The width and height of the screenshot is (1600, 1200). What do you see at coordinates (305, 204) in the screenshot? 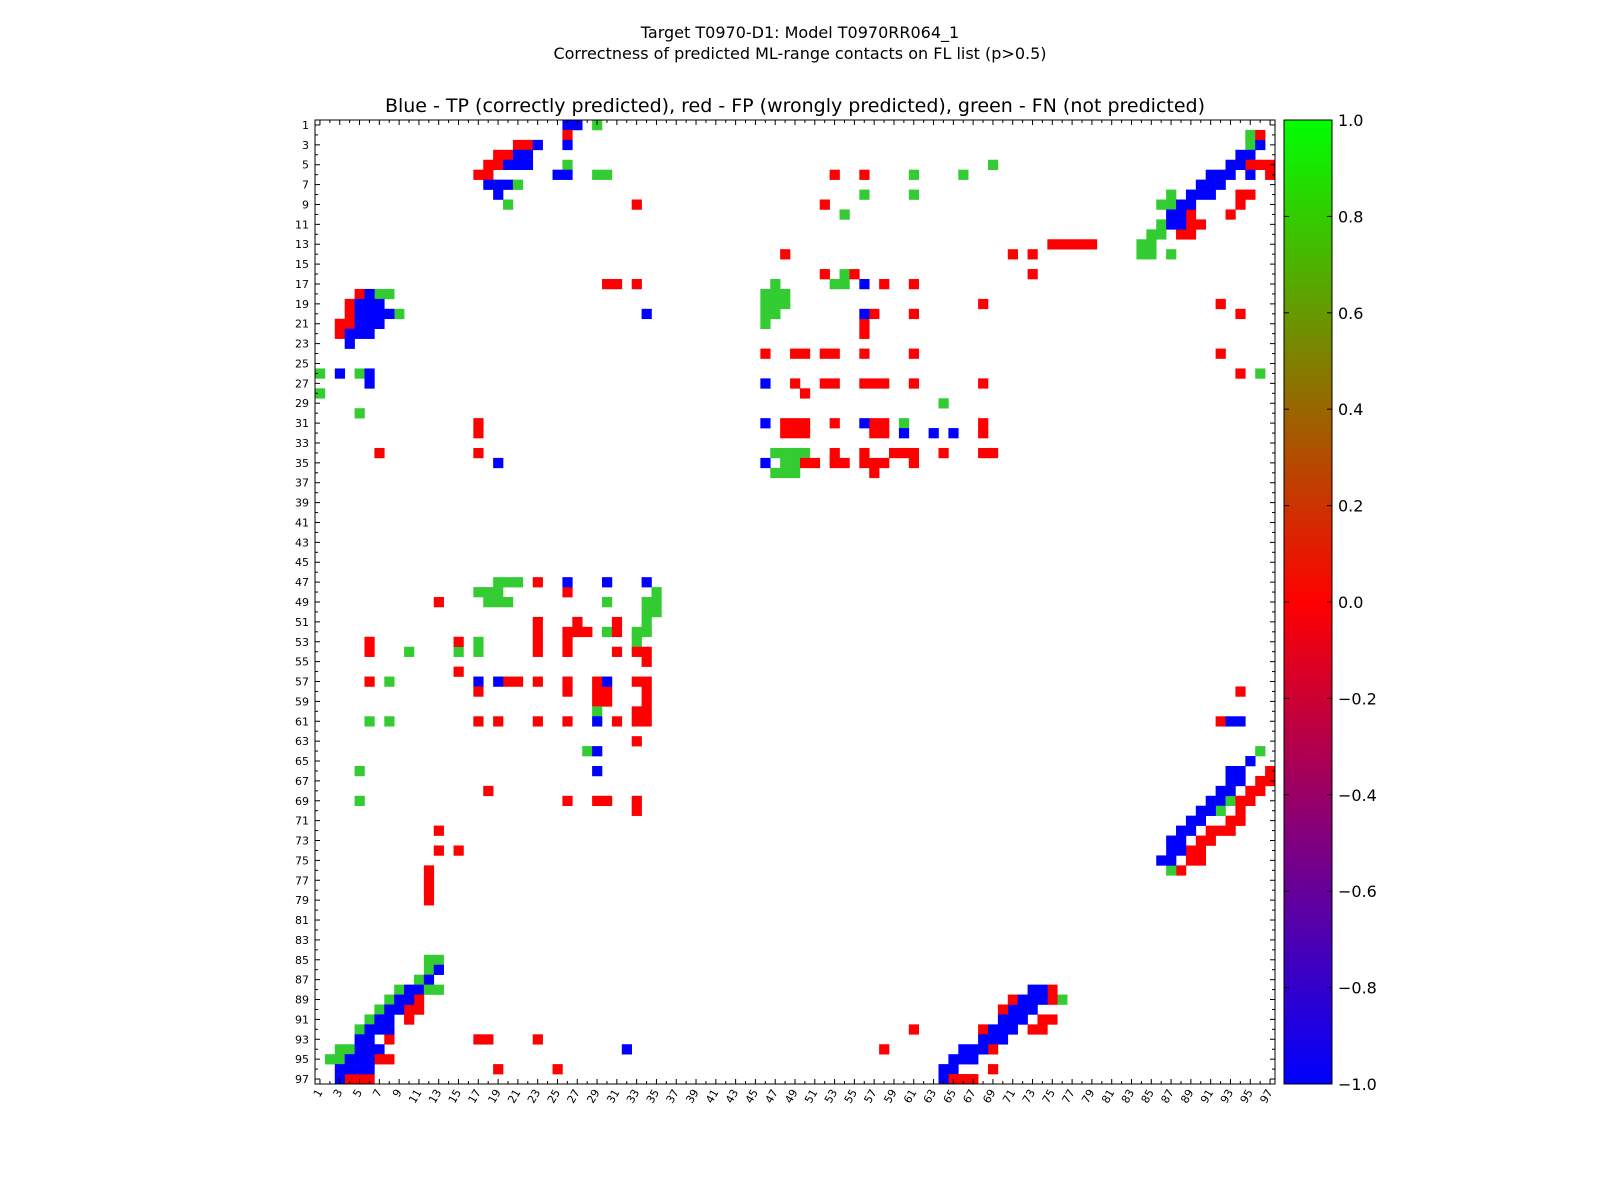
I see `y-tick-label: 9` at bounding box center [305, 204].